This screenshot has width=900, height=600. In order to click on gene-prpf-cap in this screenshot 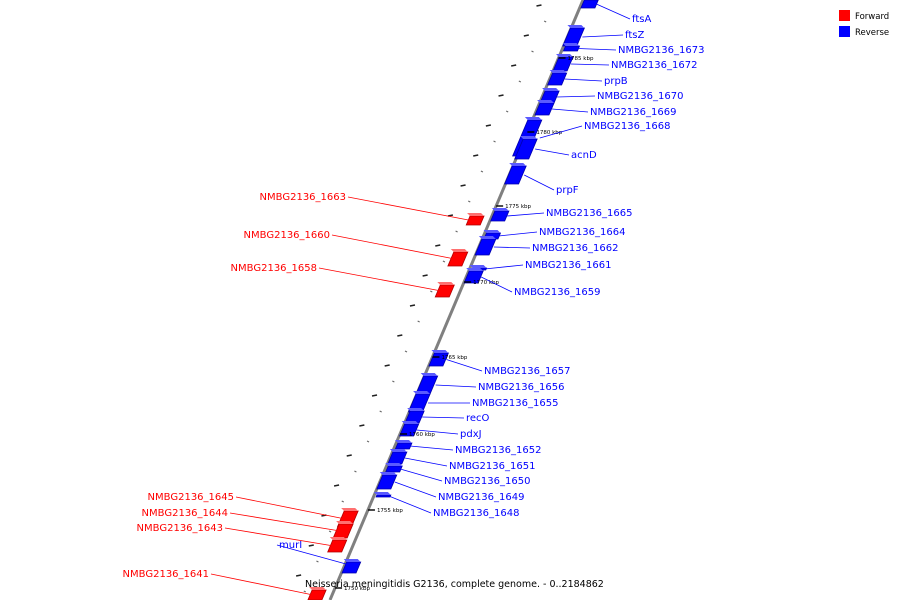, I will do `click(518, 164)`.